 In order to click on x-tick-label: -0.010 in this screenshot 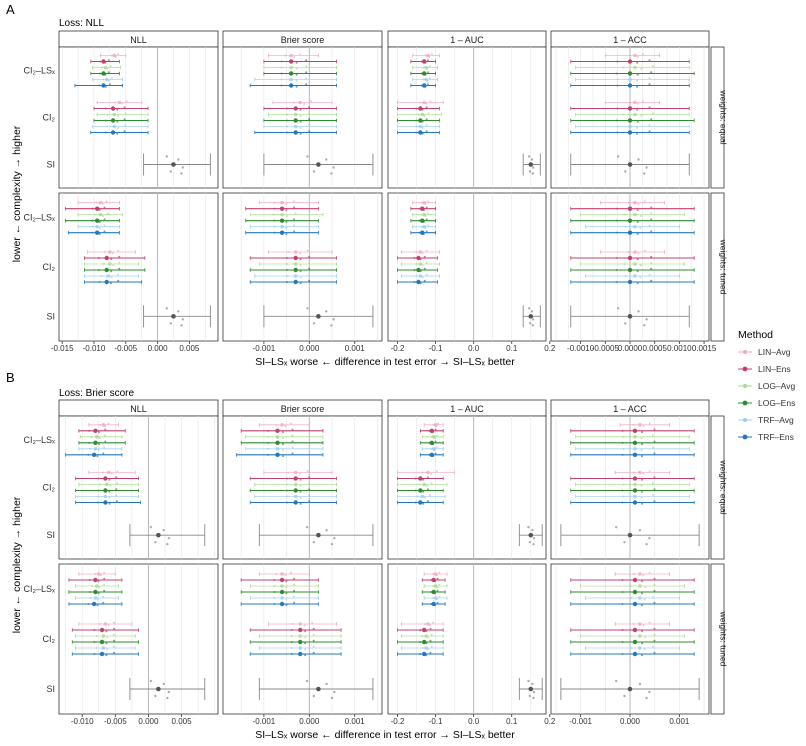, I will do `click(82, 721)`.